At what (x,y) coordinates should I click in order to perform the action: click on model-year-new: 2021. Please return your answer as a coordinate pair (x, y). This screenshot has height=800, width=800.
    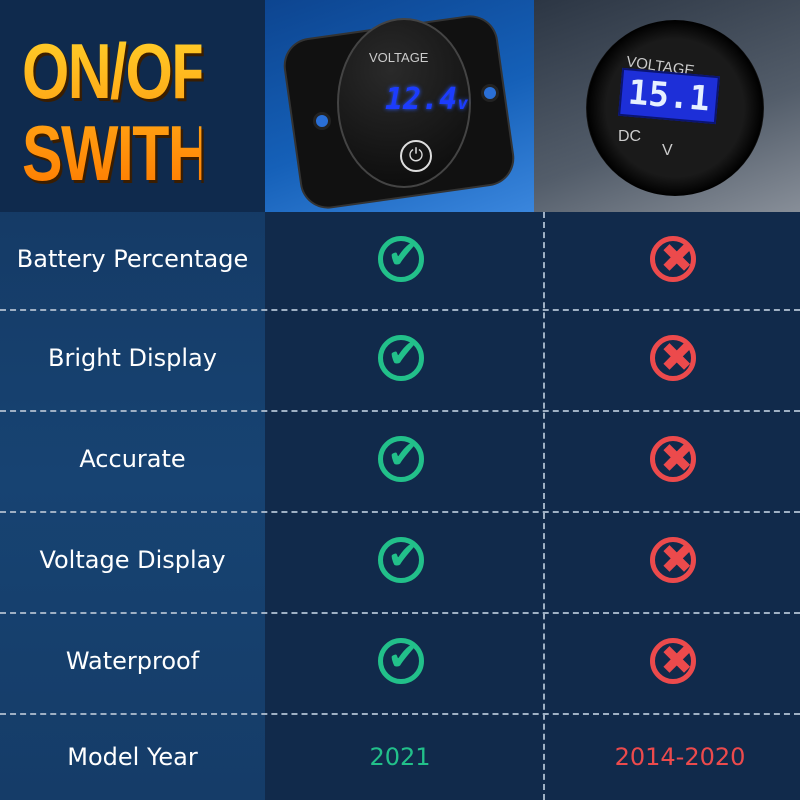
    Looking at the image, I should click on (400, 757).